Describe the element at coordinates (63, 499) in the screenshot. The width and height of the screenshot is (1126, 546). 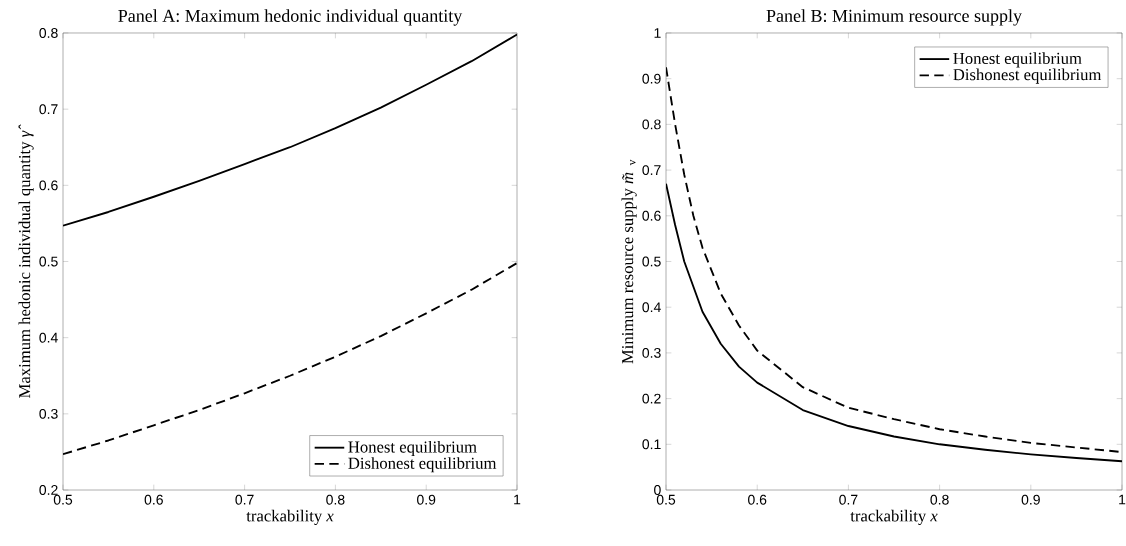
I see `x-tick-label: 0.5` at that location.